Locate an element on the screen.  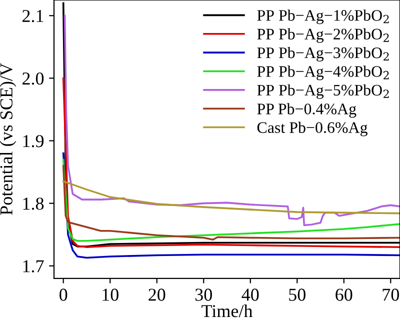
legend-label: PP Pb−Ag−1%PbO$_{2}$ is located at coordinates (323, 17).